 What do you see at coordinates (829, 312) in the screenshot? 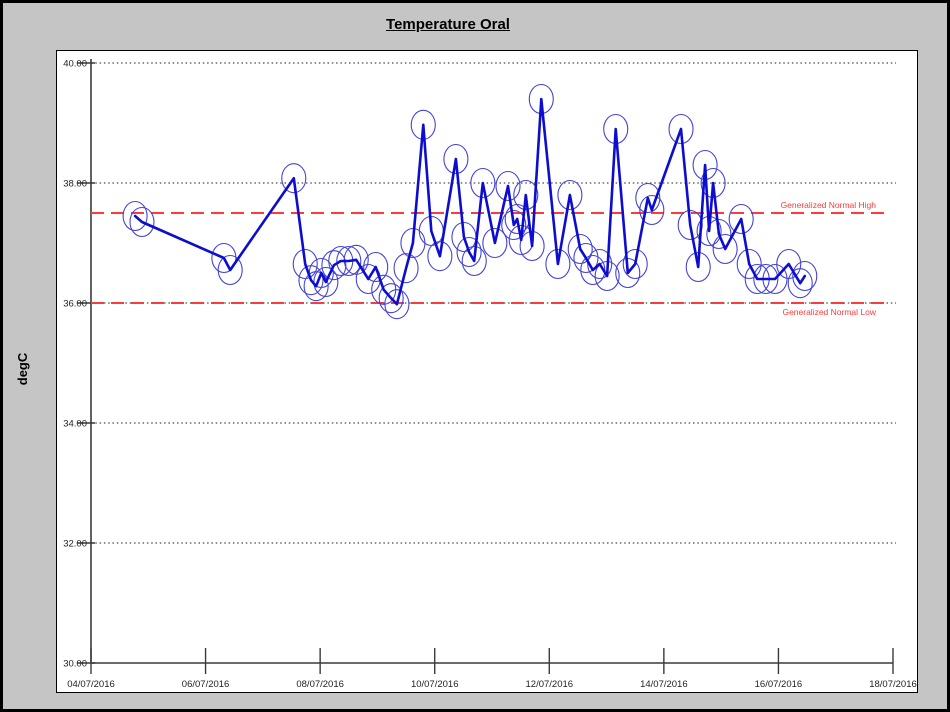
I see `reference-line-label: Generalized Normal Low` at bounding box center [829, 312].